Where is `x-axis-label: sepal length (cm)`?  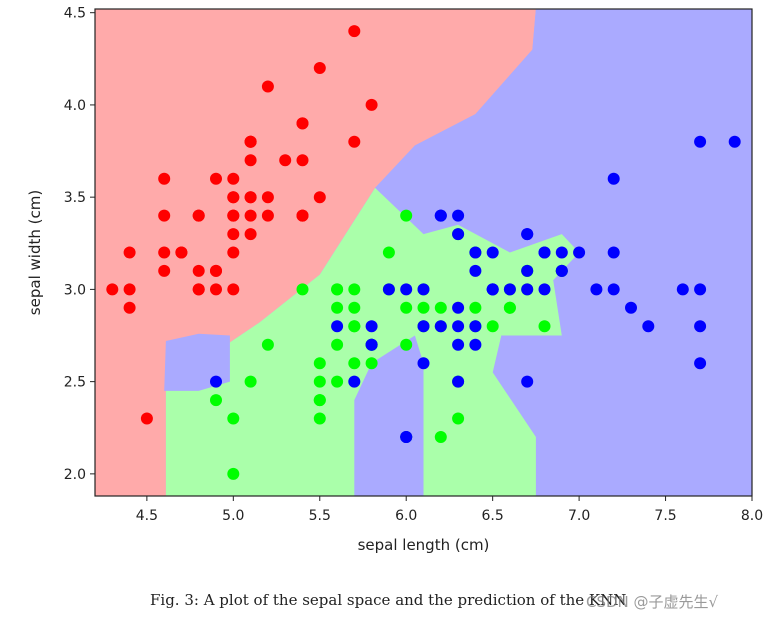 x-axis-label: sepal length (cm) is located at coordinates (424, 545).